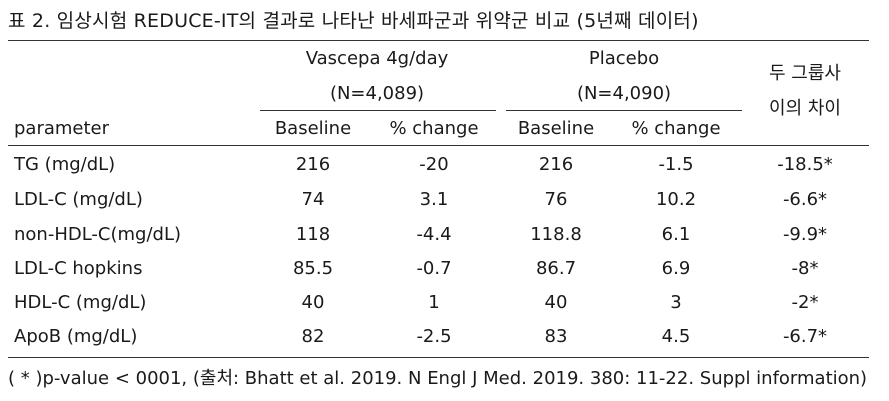 Image resolution: width=889 pixels, height=401 pixels. What do you see at coordinates (624, 93) in the screenshot?
I see `group-placebo-n: (N=4,090)` at bounding box center [624, 93].